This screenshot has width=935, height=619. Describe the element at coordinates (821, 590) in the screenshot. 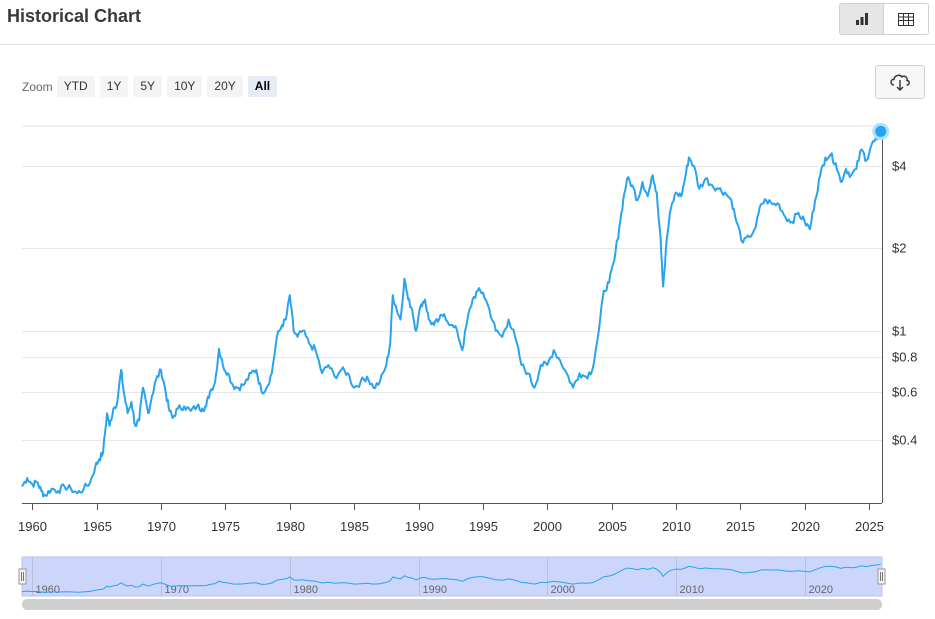

I see `navigator-label: 2020` at that location.